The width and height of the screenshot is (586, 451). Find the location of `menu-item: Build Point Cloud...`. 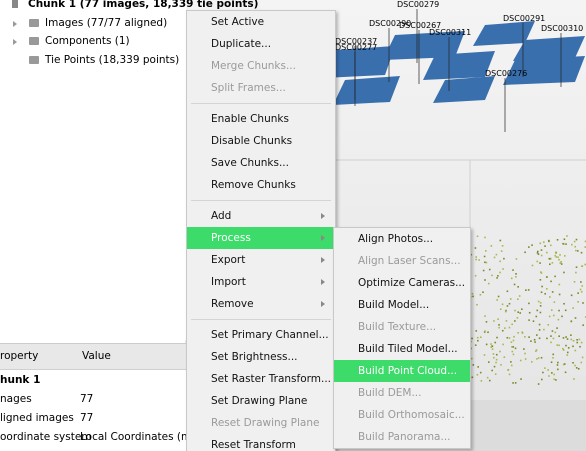

menu-item: Build Point Cloud... is located at coordinates (402, 371).